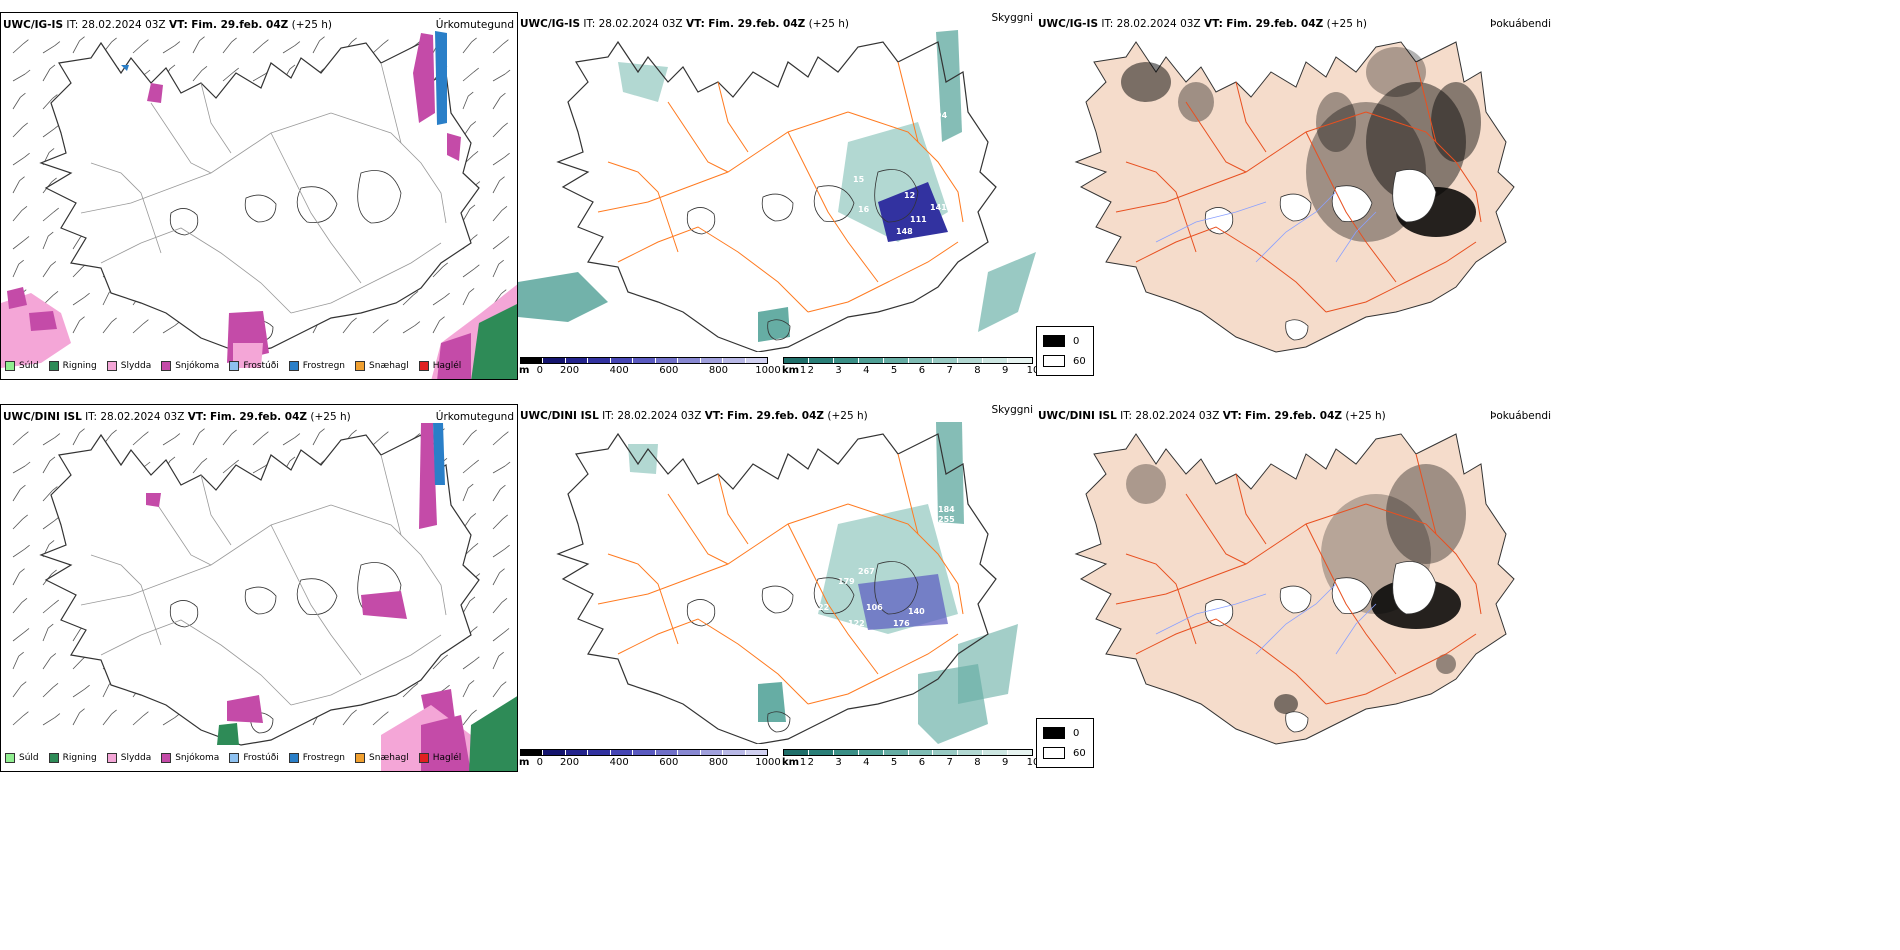 This screenshot has width=1900, height=950. What do you see at coordinates (1005, 370) in the screenshot?
I see `colorbar-tick-label: 9` at bounding box center [1005, 370].